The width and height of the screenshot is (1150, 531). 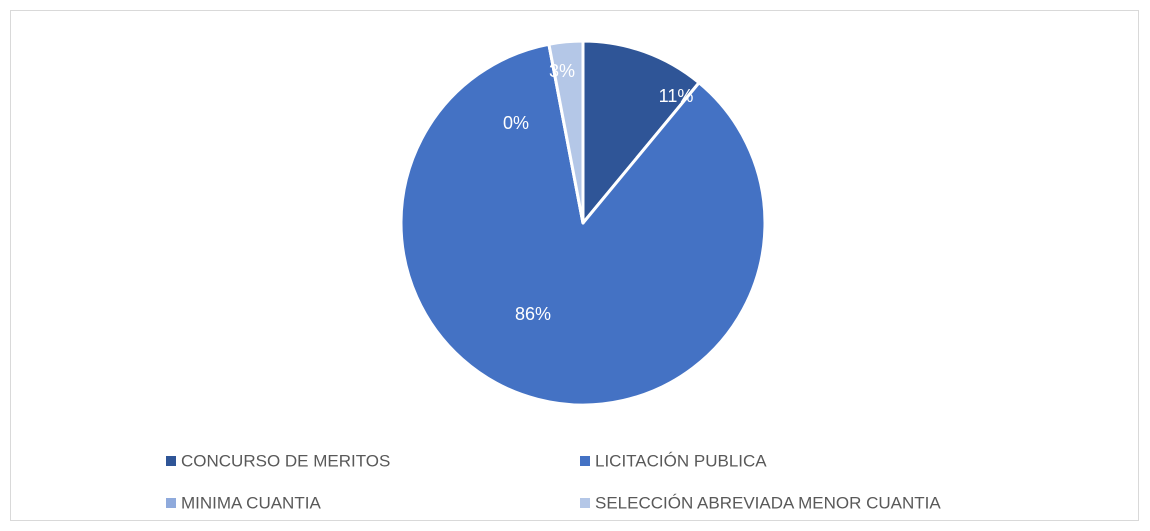 What do you see at coordinates (768, 502) in the screenshot?
I see `legend-label: SELECCIÓN ABREVIADA MENOR CUANTIA` at bounding box center [768, 502].